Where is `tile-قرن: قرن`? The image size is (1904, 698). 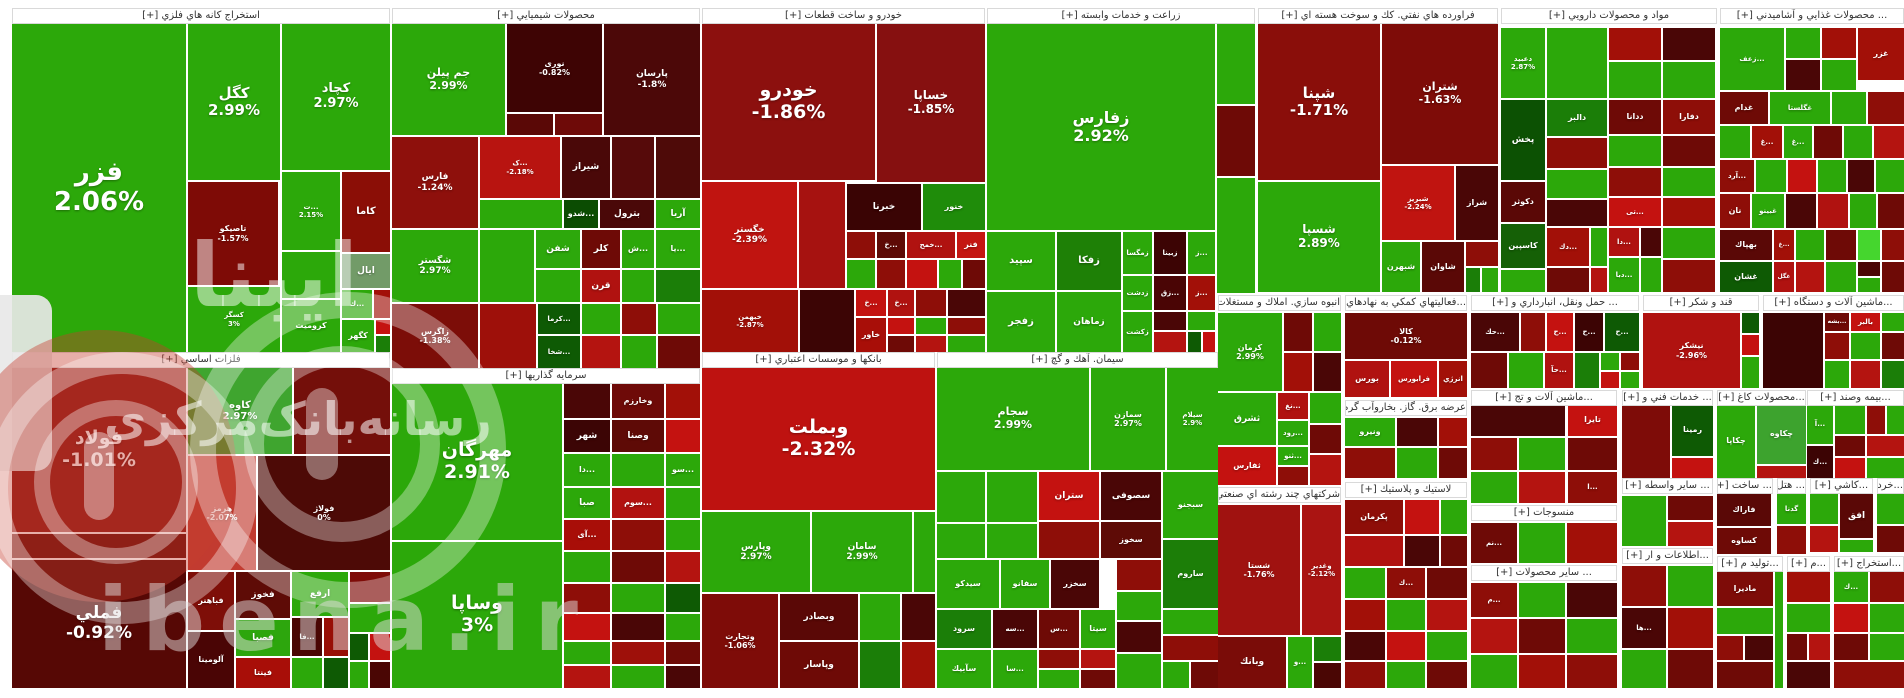
tile-قرن: قرن is located at coordinates (601, 286).